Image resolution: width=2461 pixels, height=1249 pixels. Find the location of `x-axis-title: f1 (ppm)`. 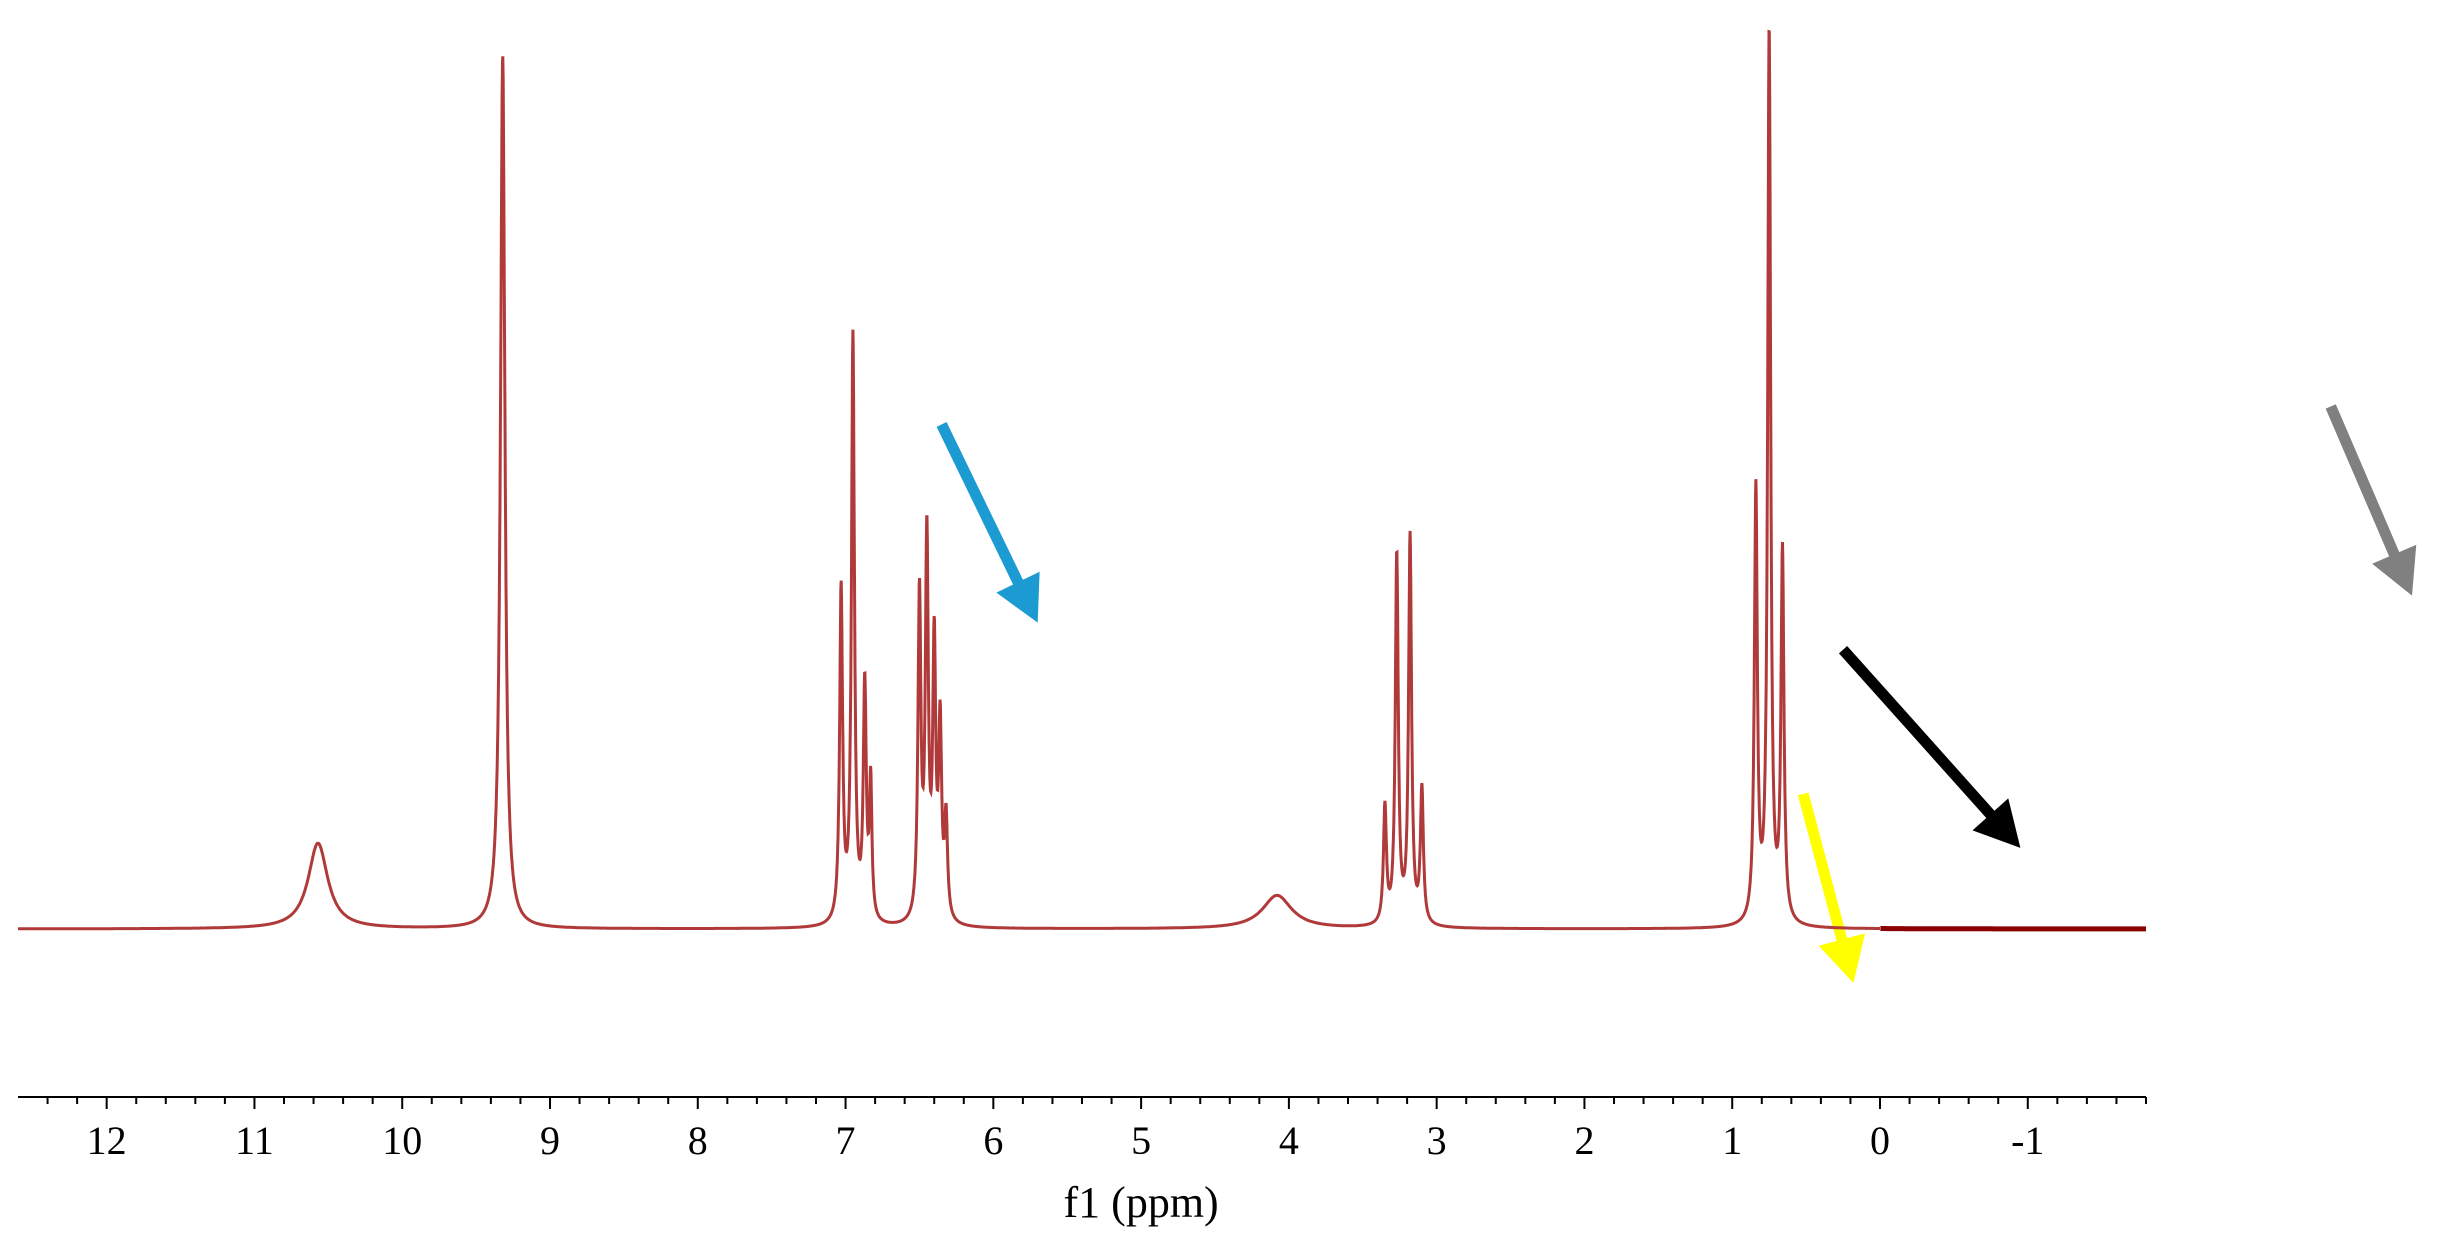

x-axis-title: f1 (ppm) is located at coordinates (1141, 1202).